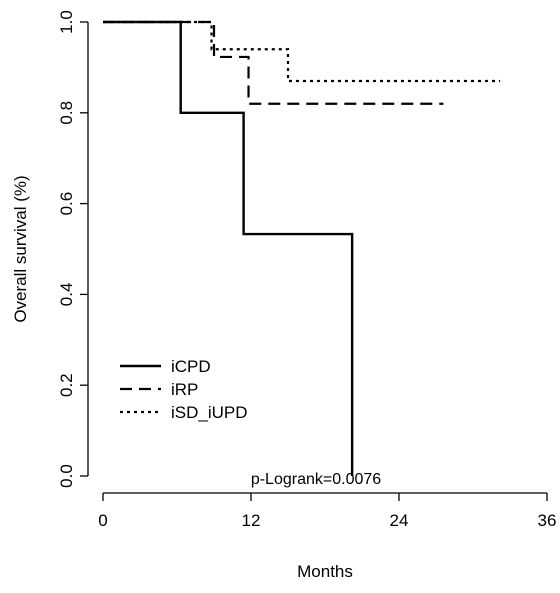 The image size is (560, 593). I want to click on y-tick-label: 0.6, so click(66, 204).